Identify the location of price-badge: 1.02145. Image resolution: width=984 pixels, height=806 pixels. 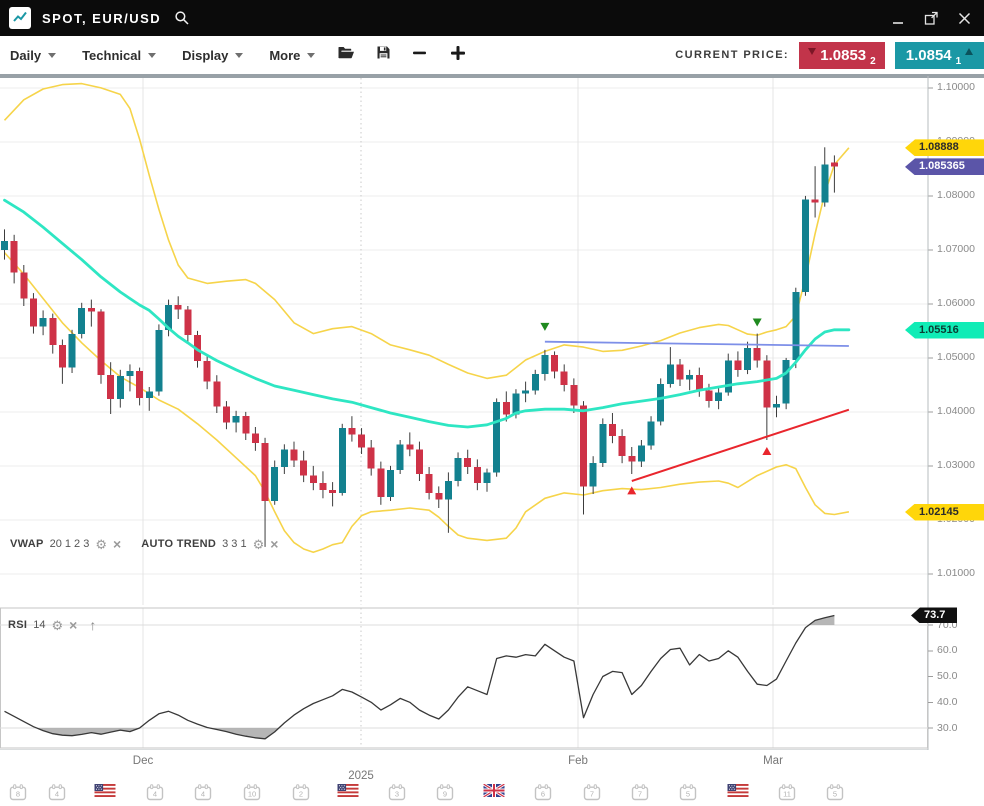
(944, 512).